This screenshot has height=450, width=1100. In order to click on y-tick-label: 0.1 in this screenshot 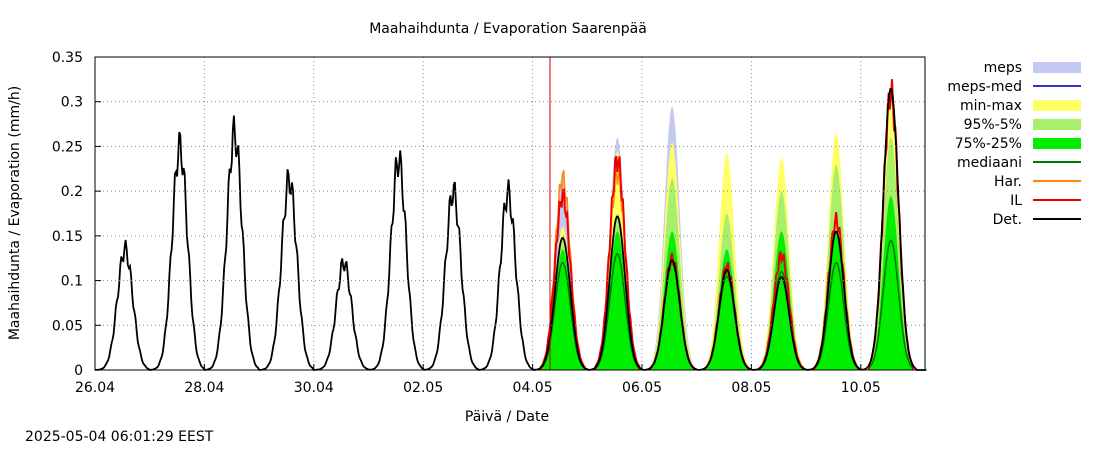, I will do `click(72, 282)`.